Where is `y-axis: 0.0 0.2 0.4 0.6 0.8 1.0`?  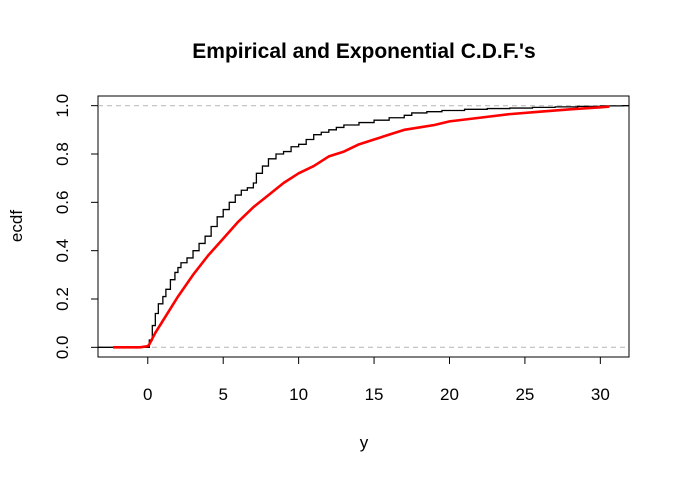
y-axis: 0.0 0.2 0.4 0.6 0.8 1.0 is located at coordinates (76, 227).